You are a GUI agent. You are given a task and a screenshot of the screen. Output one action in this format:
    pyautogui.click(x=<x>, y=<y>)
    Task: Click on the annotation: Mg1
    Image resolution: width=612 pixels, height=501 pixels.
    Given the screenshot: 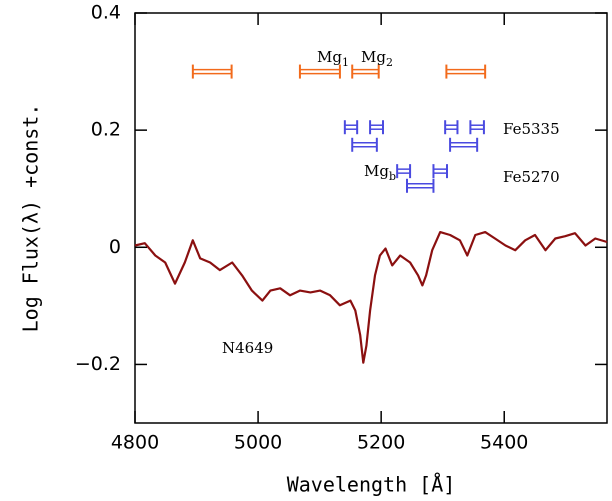 What is the action you would take?
    pyautogui.click(x=333, y=58)
    